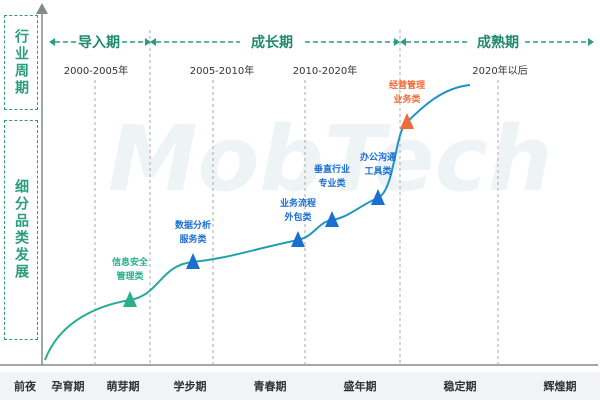 The width and height of the screenshot is (600, 400). What do you see at coordinates (193, 239) in the screenshot?
I see `node-label: 服务类` at bounding box center [193, 239].